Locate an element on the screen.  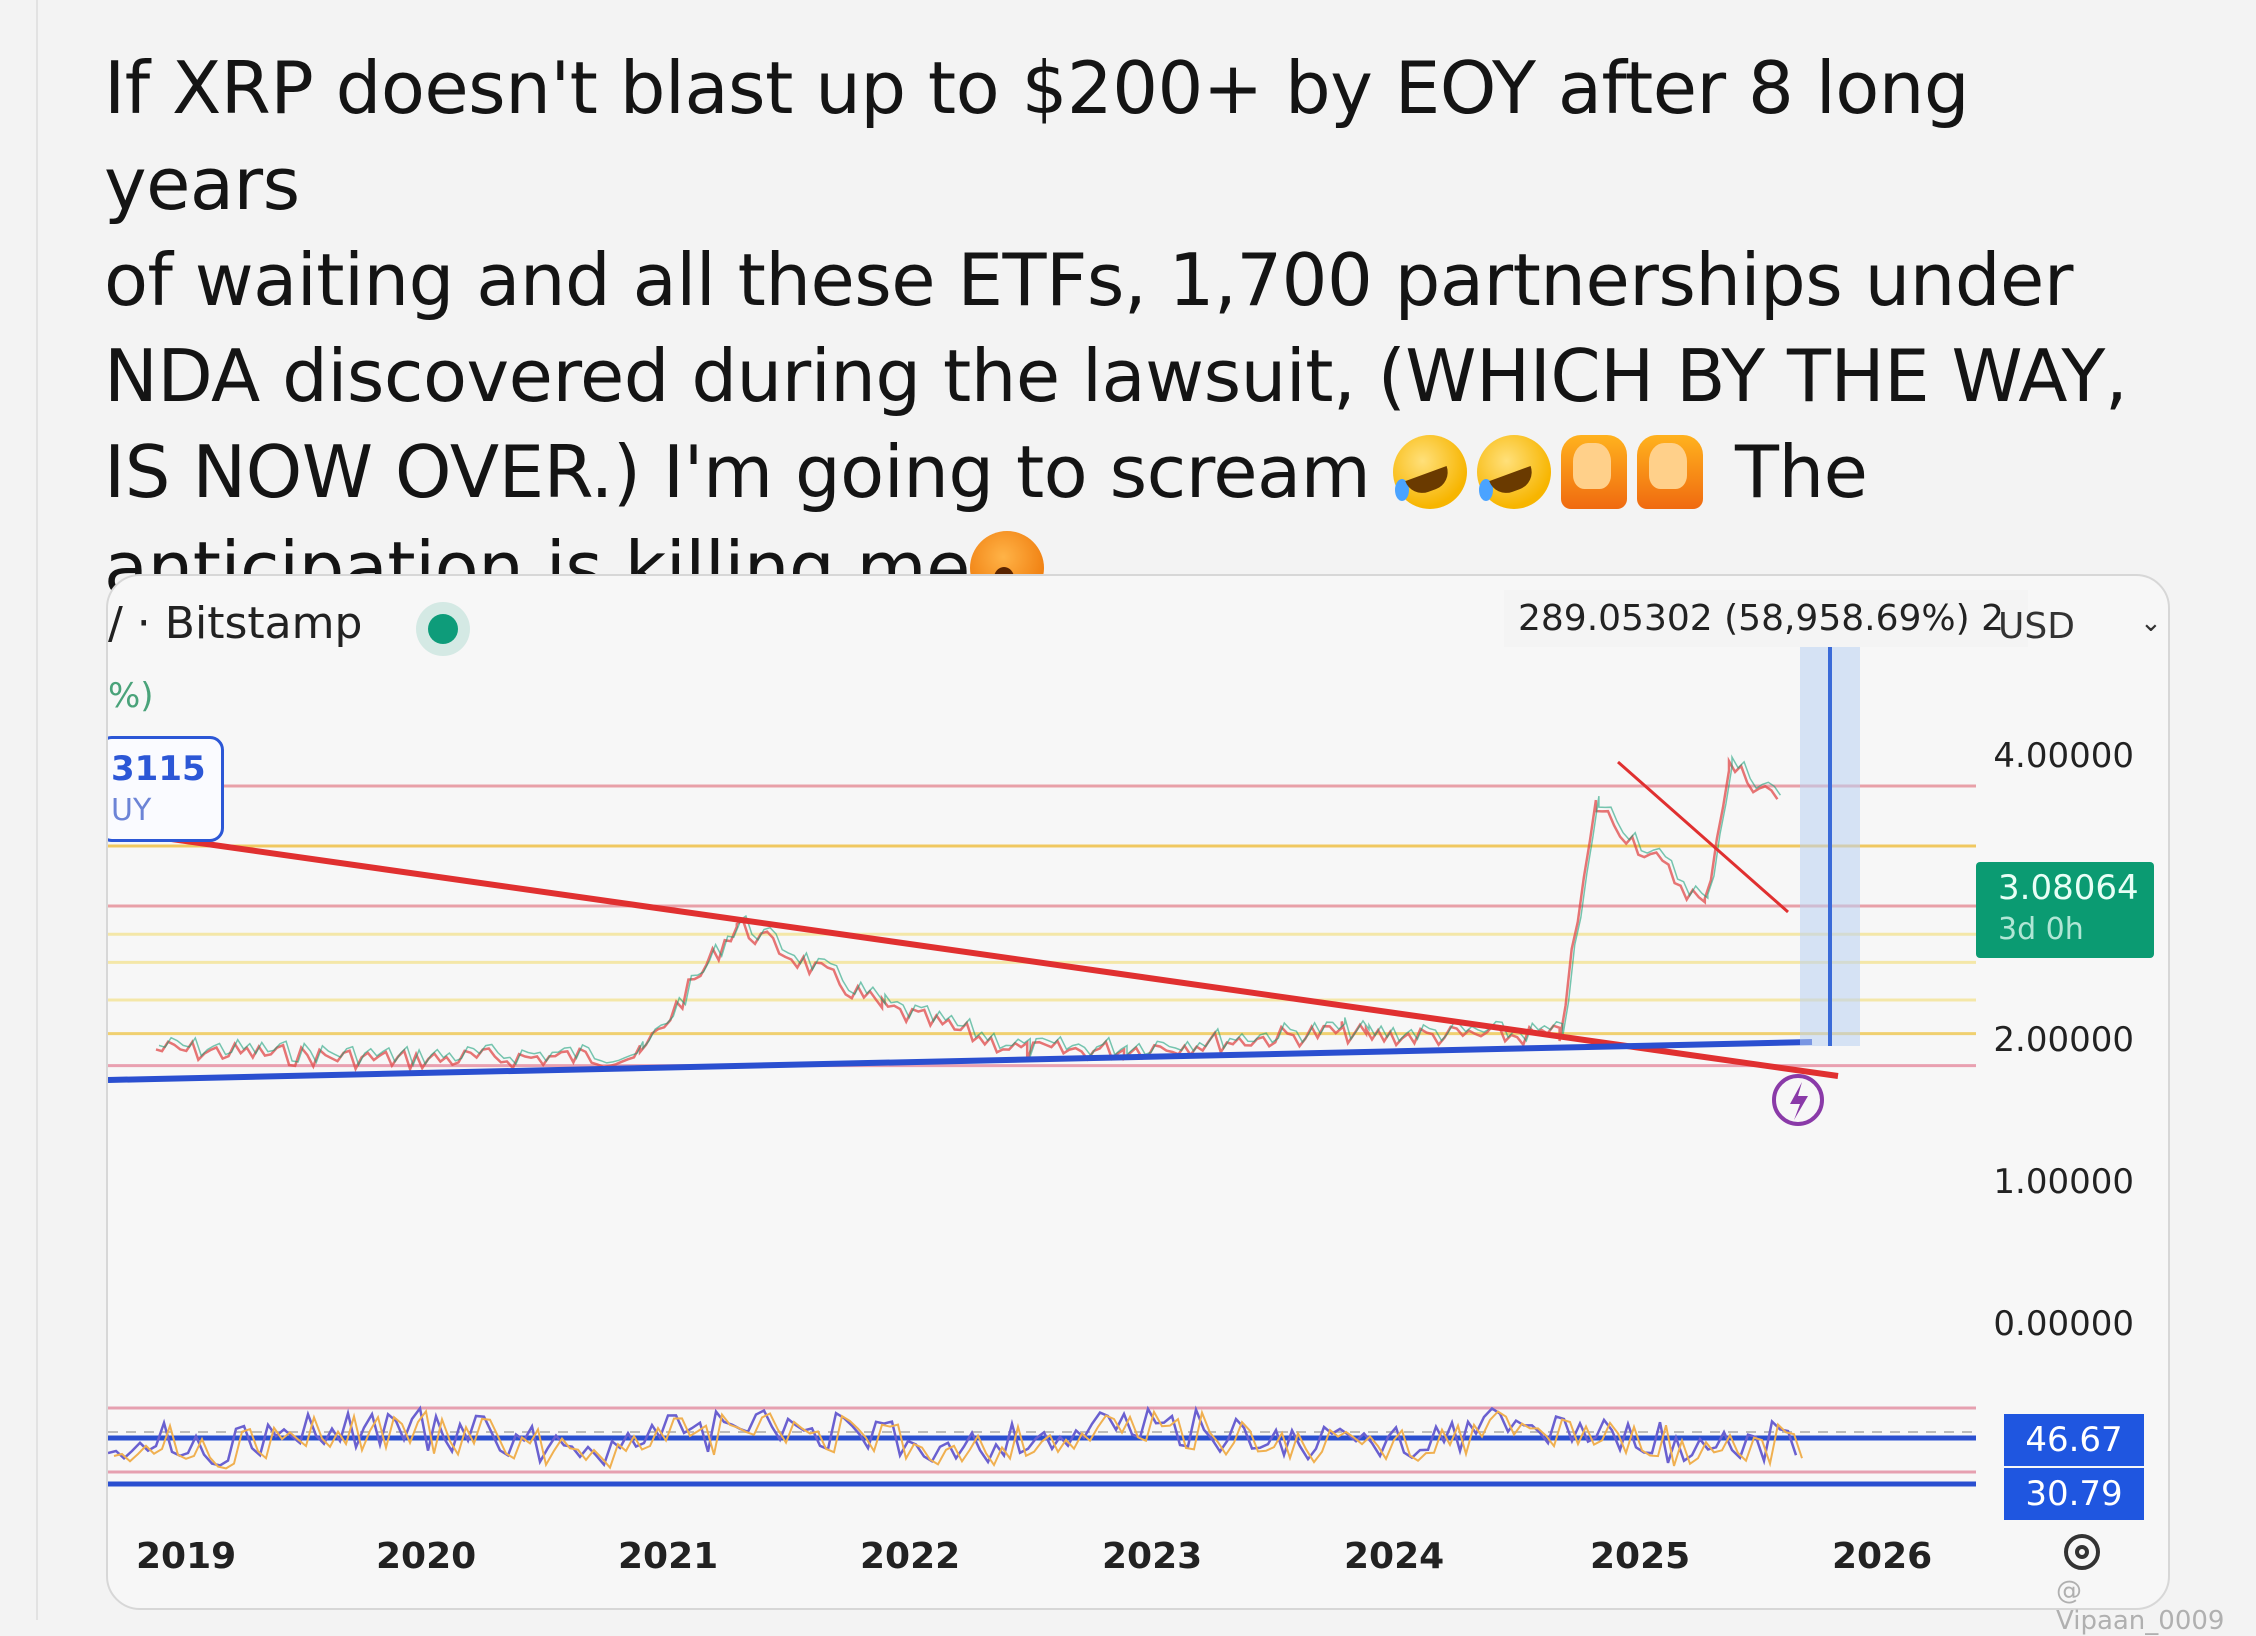
symbol-title: / · Bitstamp is located at coordinates (235, 623).